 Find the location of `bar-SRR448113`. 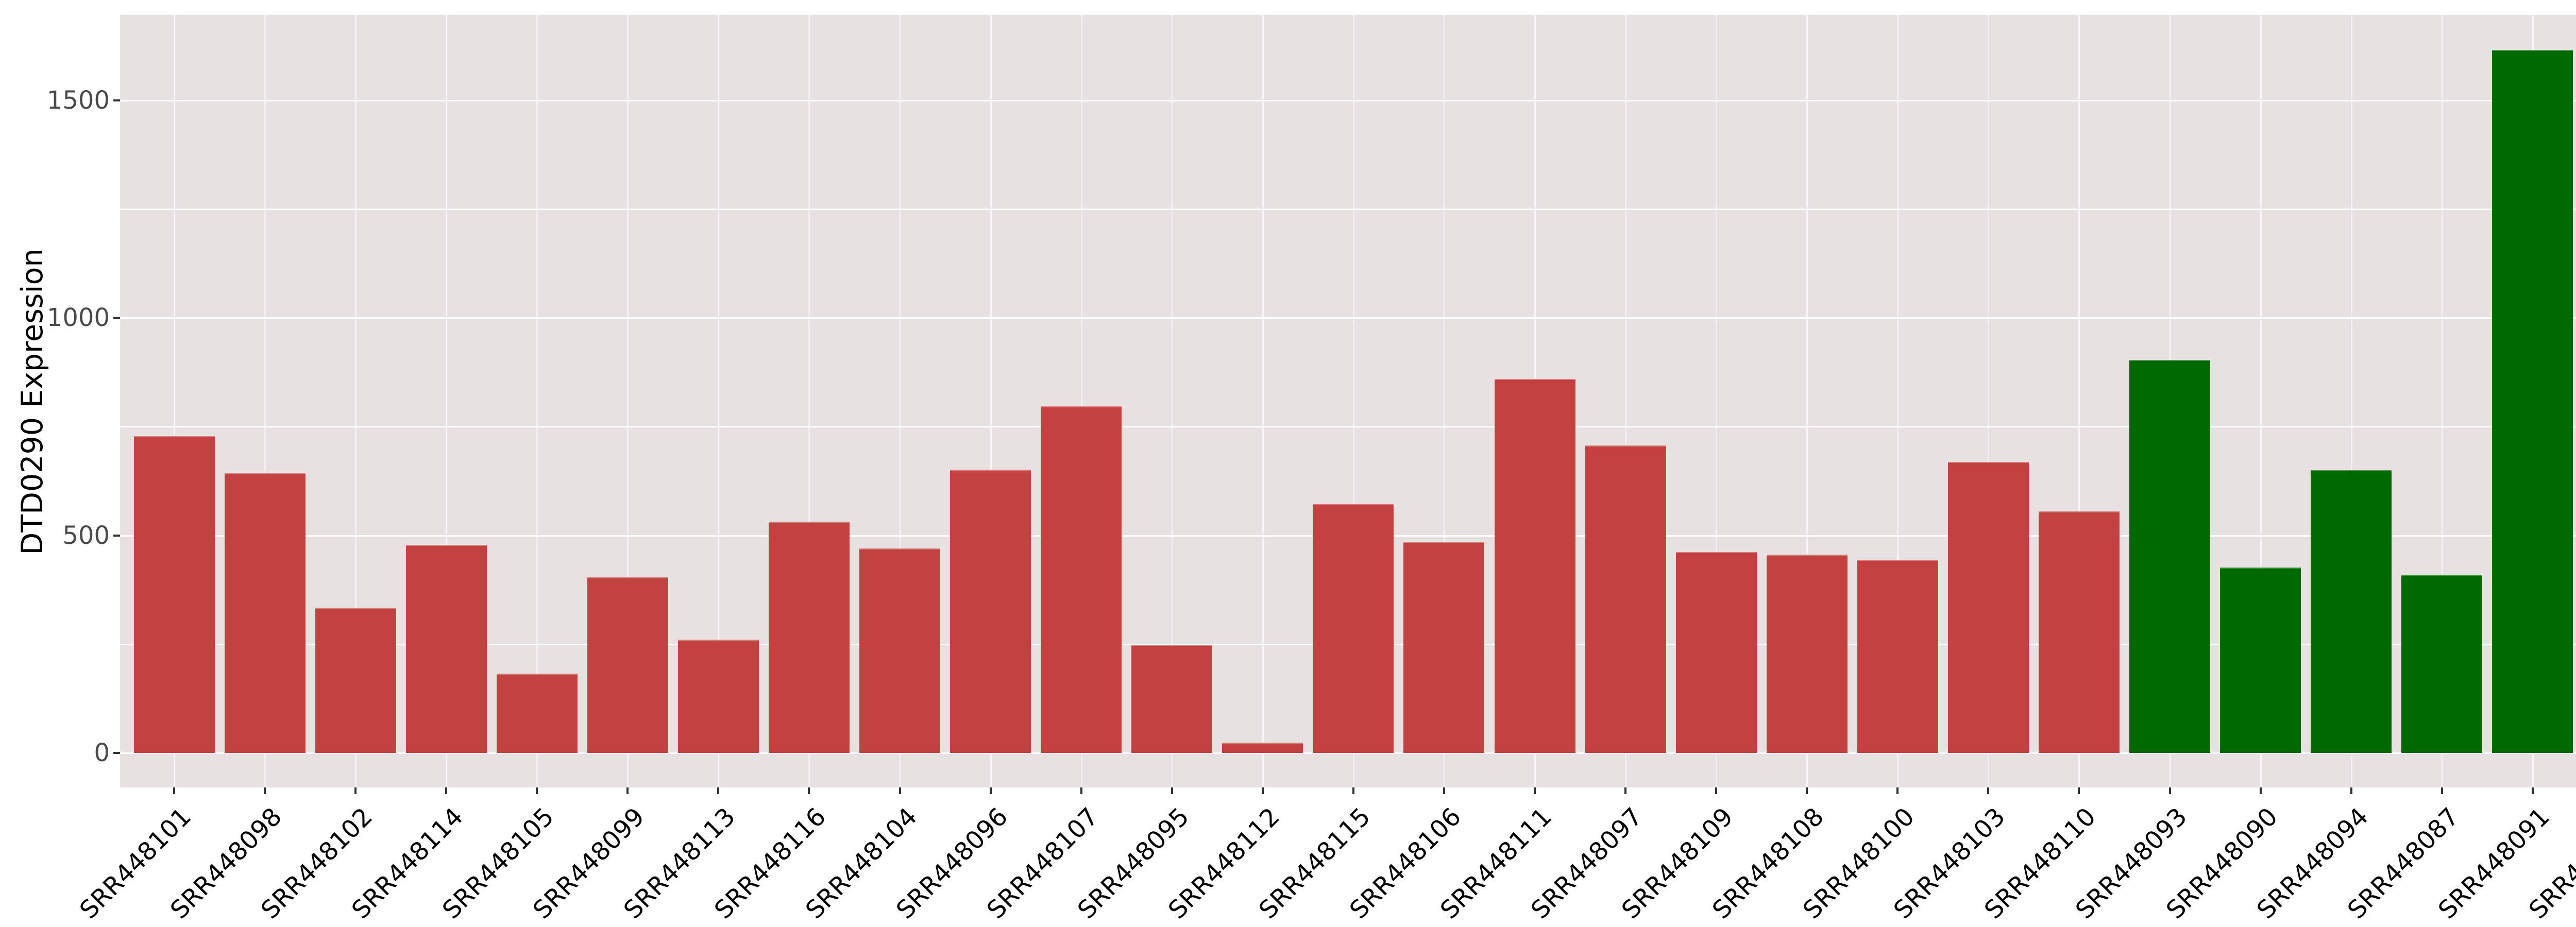

bar-SRR448113 is located at coordinates (718, 697).